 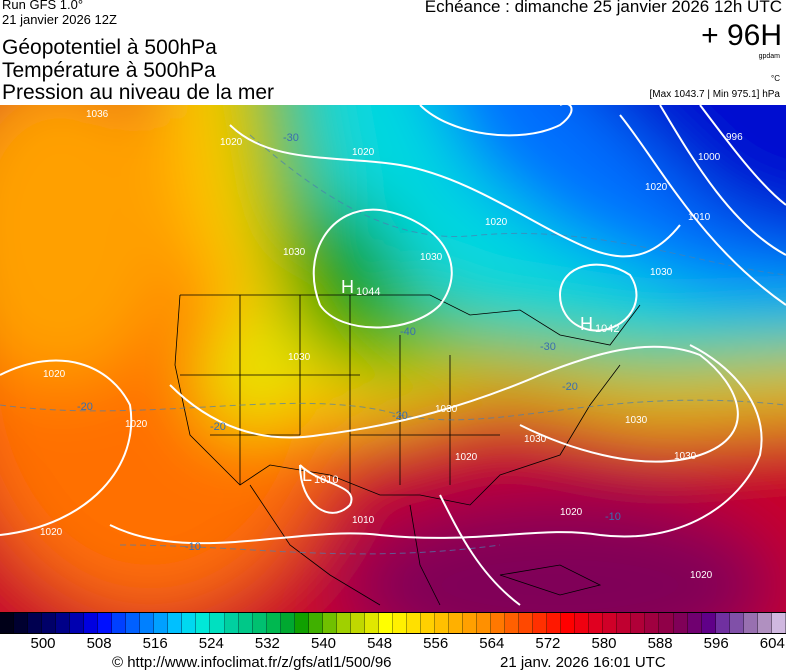 I want to click on pressure-range: [Max 1043.7 | Min 975.1] hPa, so click(x=714, y=94).